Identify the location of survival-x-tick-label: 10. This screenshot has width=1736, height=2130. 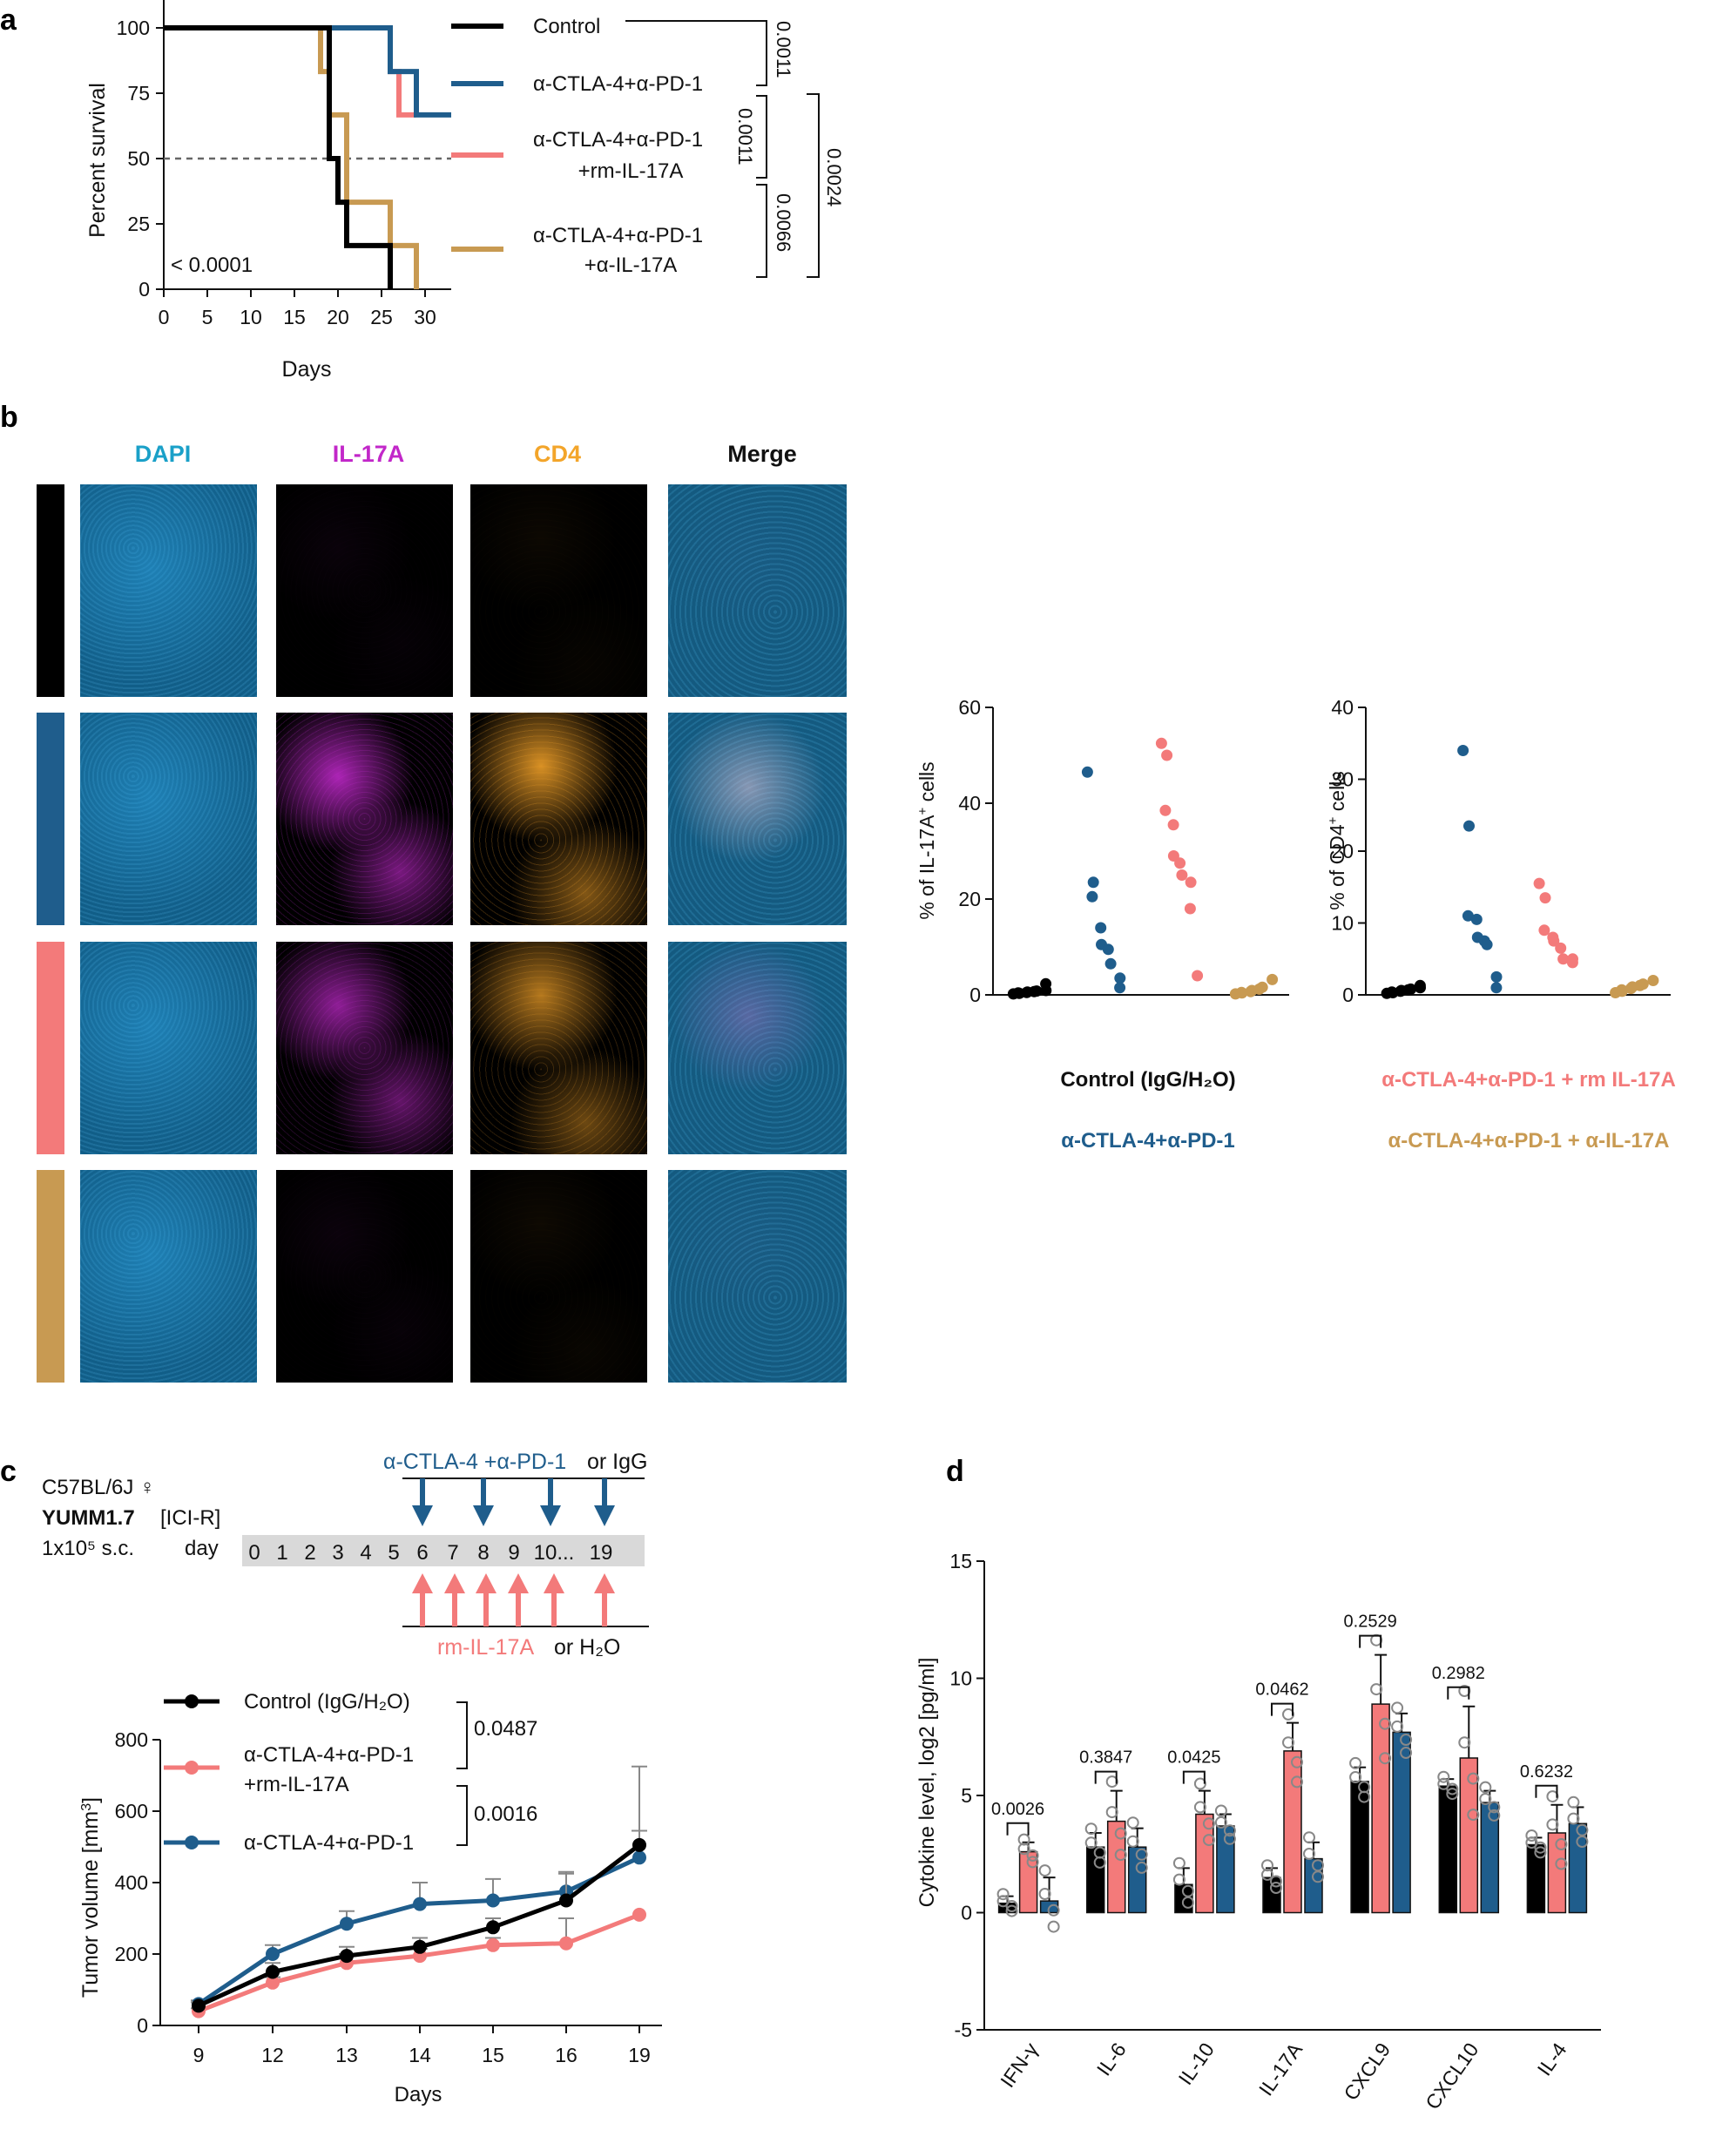
(251, 317).